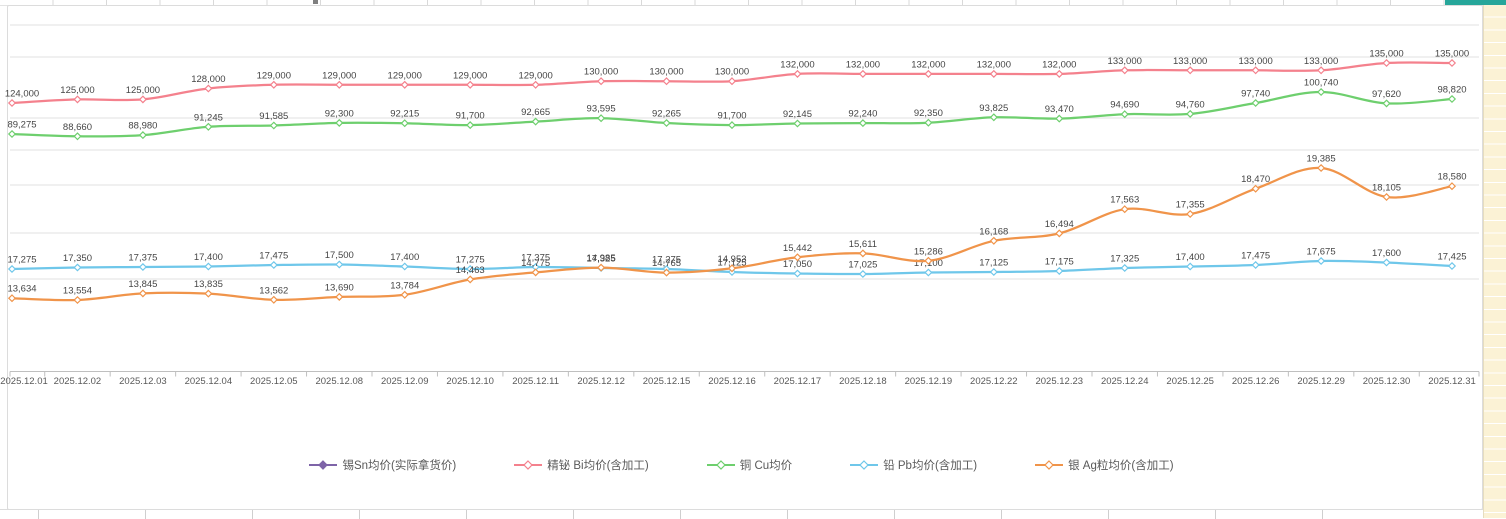  Describe the element at coordinates (382, 465) in the screenshot. I see `legend-item-sn: 锡Sn均价(实际拿货价)` at that location.